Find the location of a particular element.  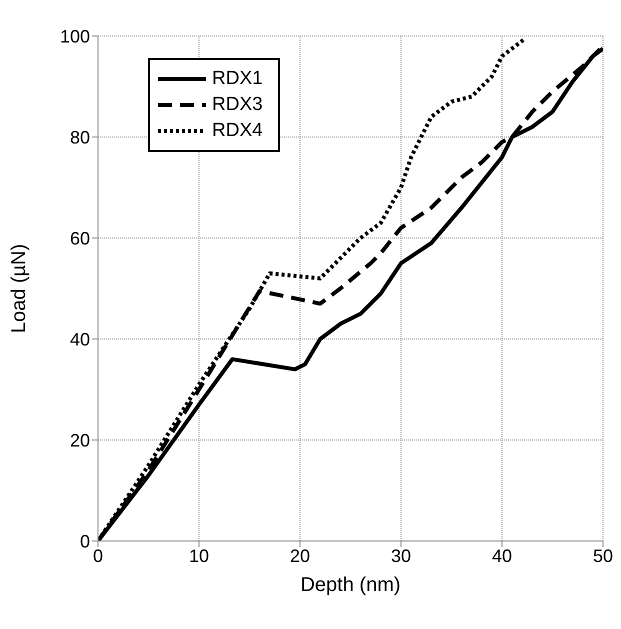

legend-label: RDX3 is located at coordinates (237, 105).